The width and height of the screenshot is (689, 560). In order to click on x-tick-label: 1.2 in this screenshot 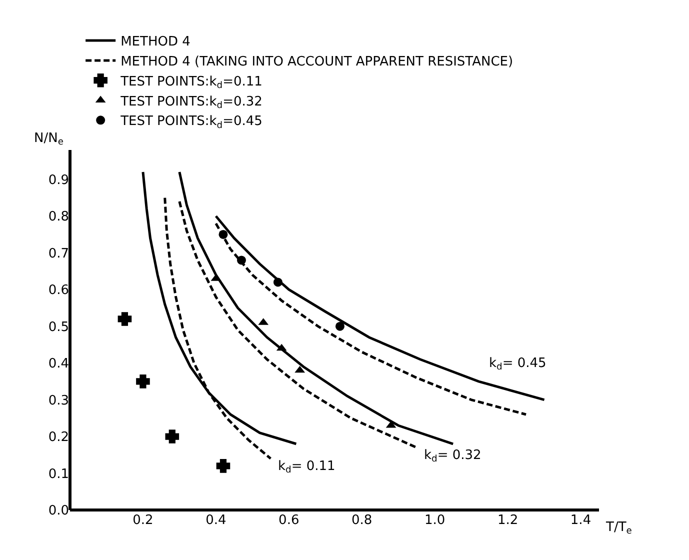, I will do `click(507, 520)`.